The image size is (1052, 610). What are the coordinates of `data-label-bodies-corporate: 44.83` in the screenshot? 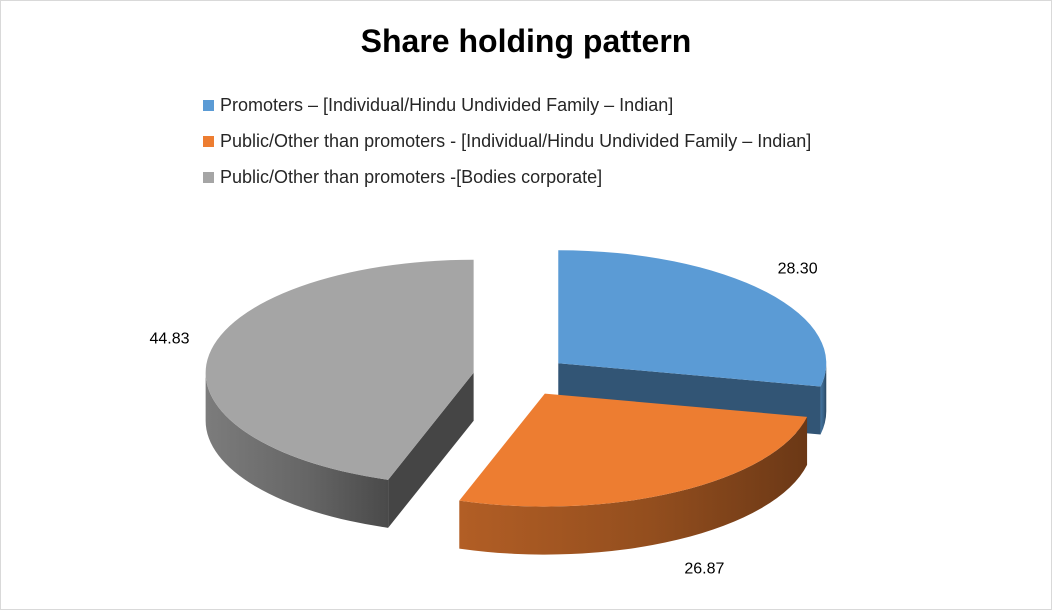 It's located at (169, 339).